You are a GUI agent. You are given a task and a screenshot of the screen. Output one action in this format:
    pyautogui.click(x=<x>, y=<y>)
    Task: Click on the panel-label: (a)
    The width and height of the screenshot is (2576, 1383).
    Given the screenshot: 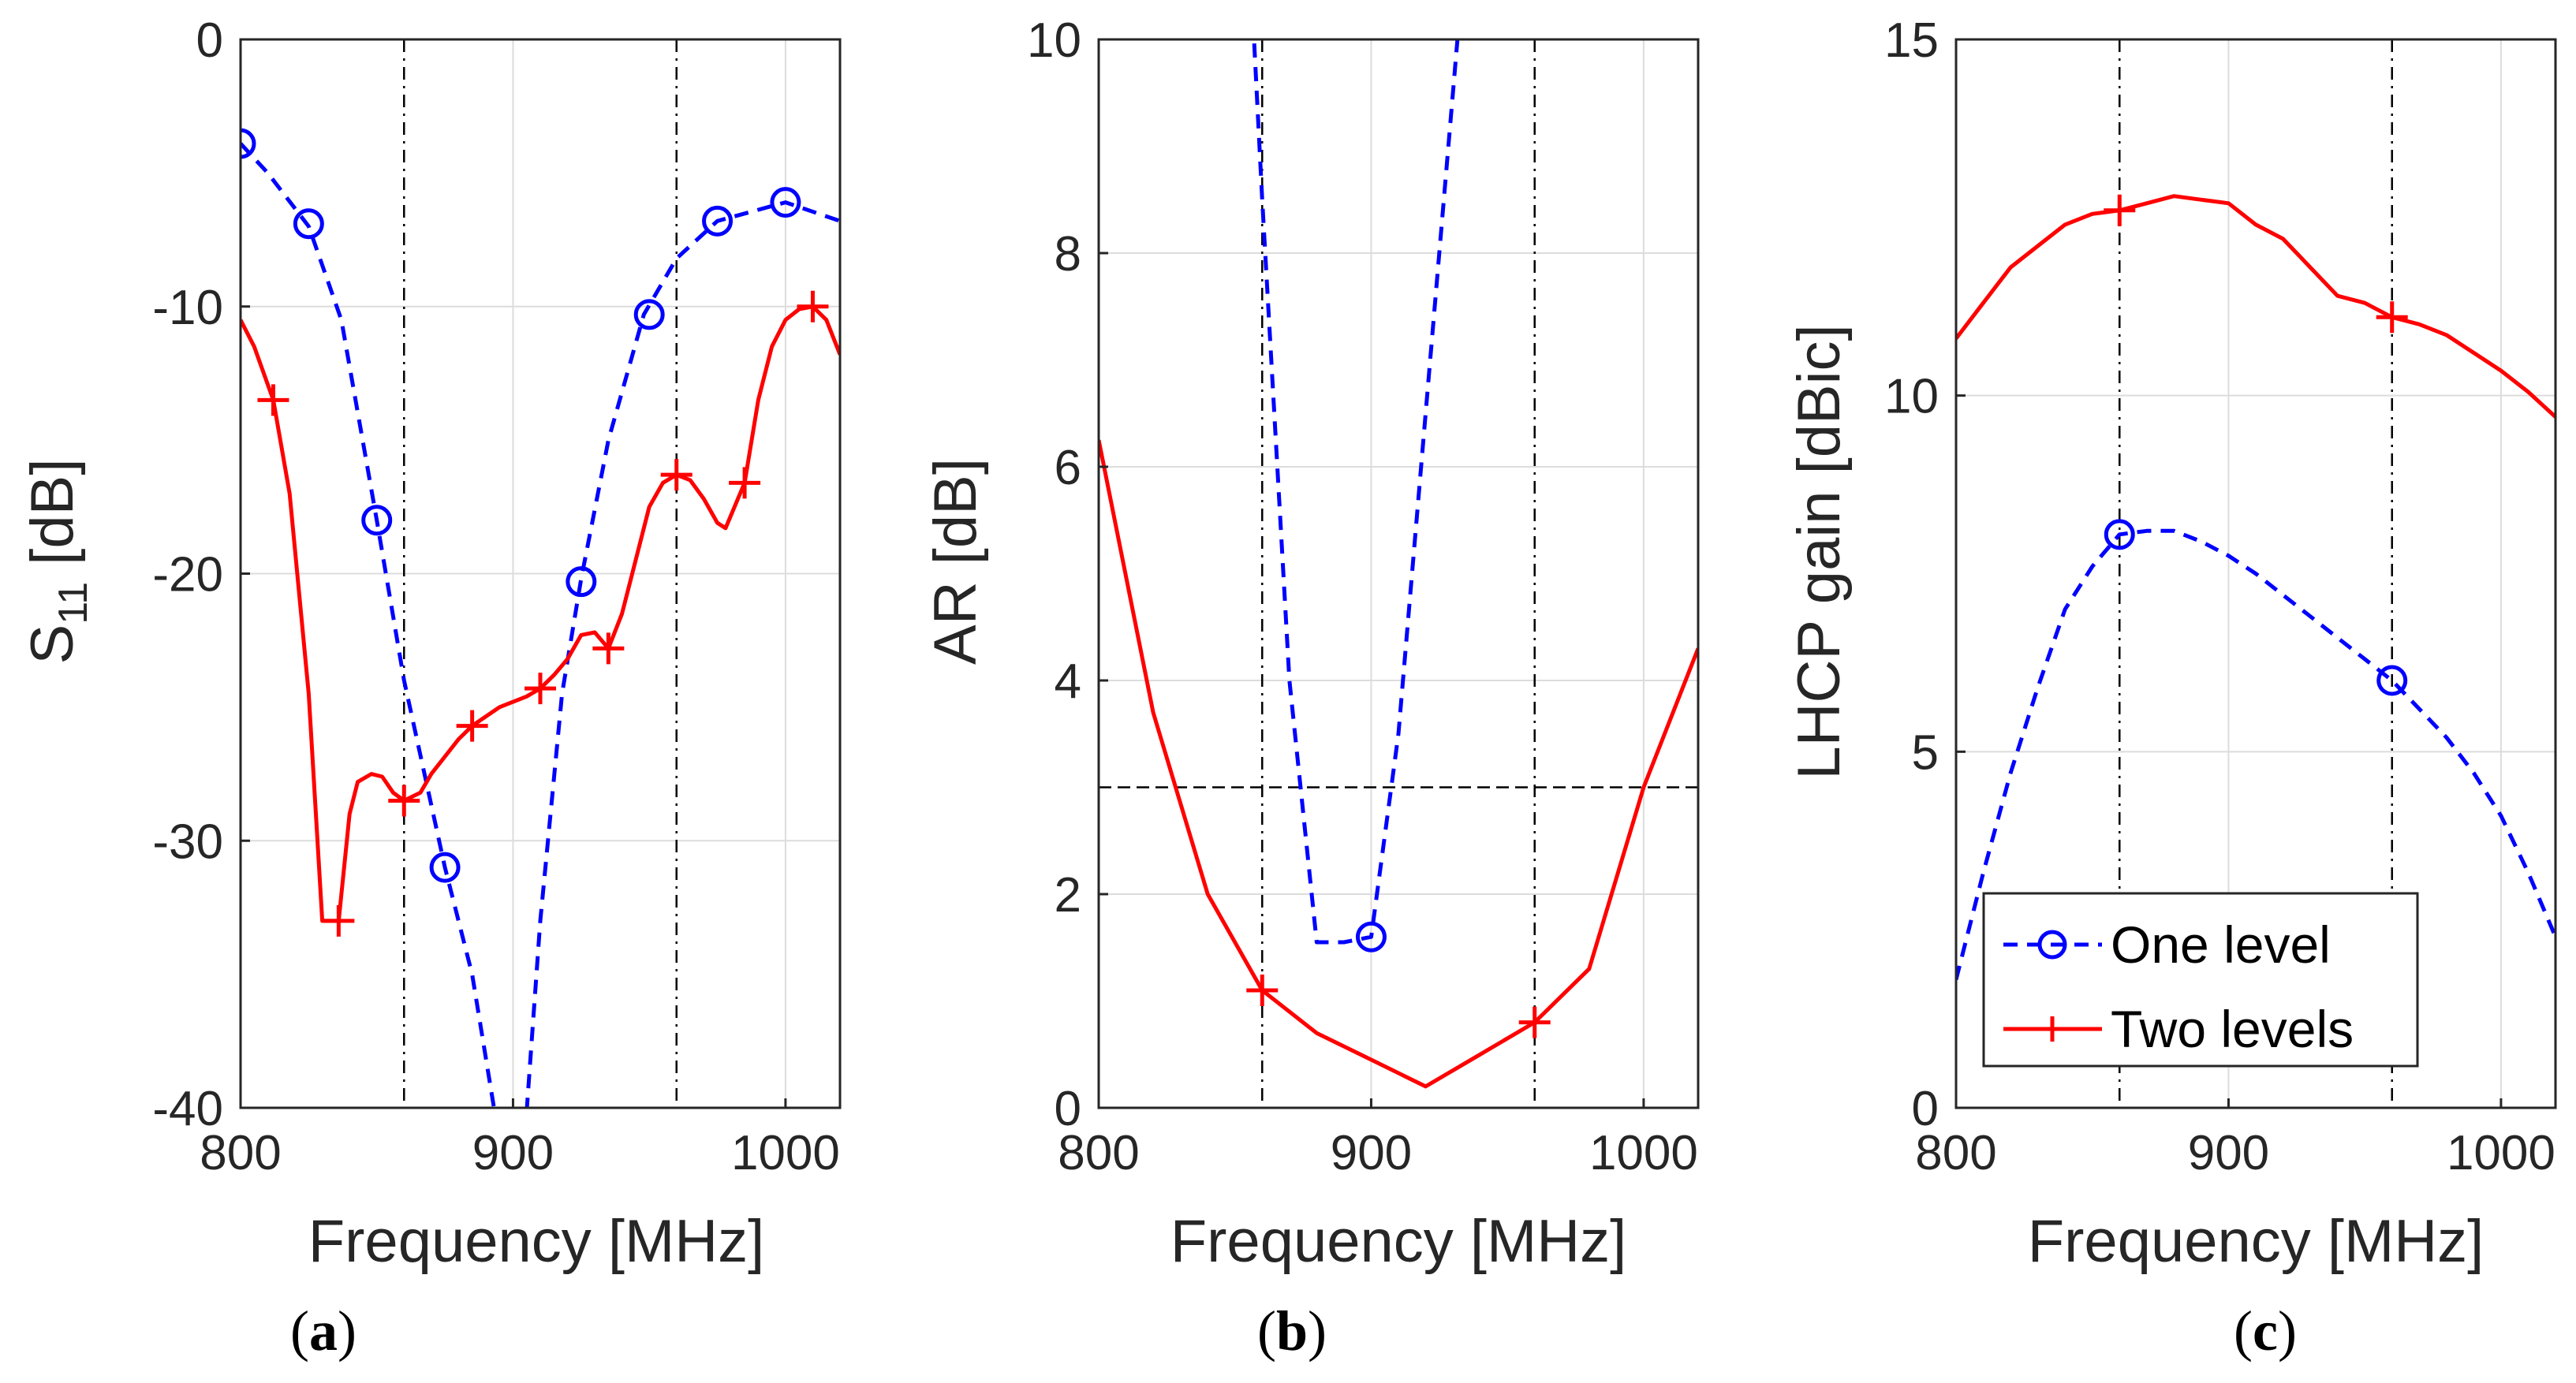 What is the action you would take?
    pyautogui.click(x=323, y=1330)
    